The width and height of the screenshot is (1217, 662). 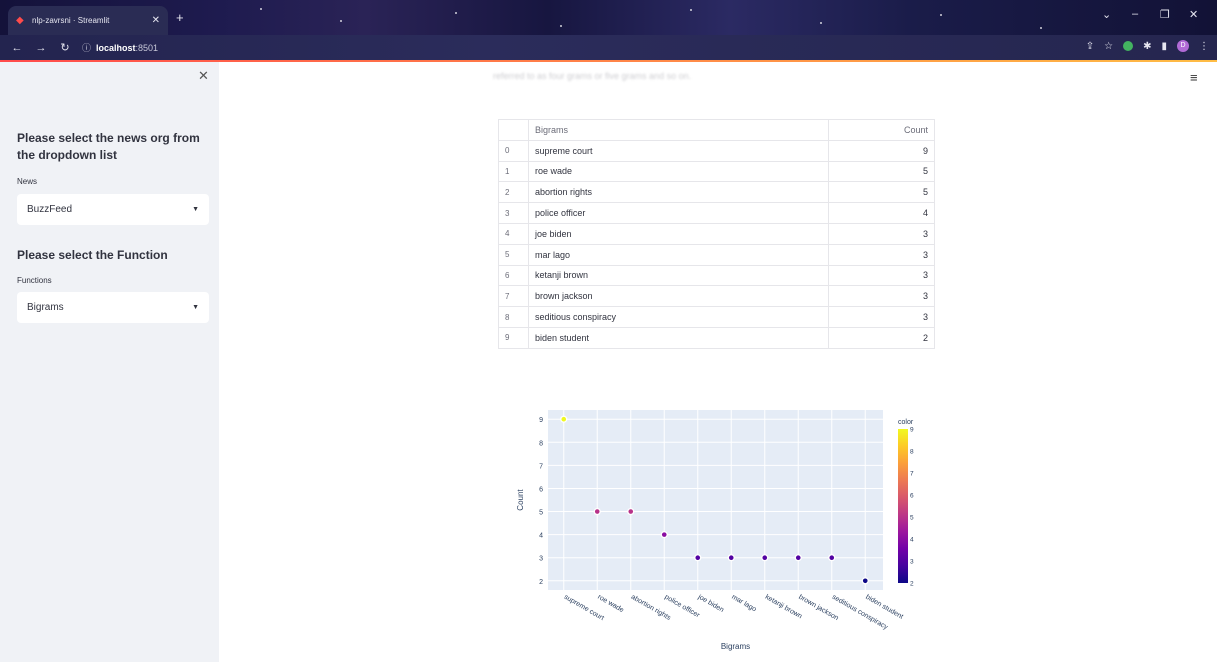 What do you see at coordinates (1128, 46) in the screenshot?
I see `extension-green-icon` at bounding box center [1128, 46].